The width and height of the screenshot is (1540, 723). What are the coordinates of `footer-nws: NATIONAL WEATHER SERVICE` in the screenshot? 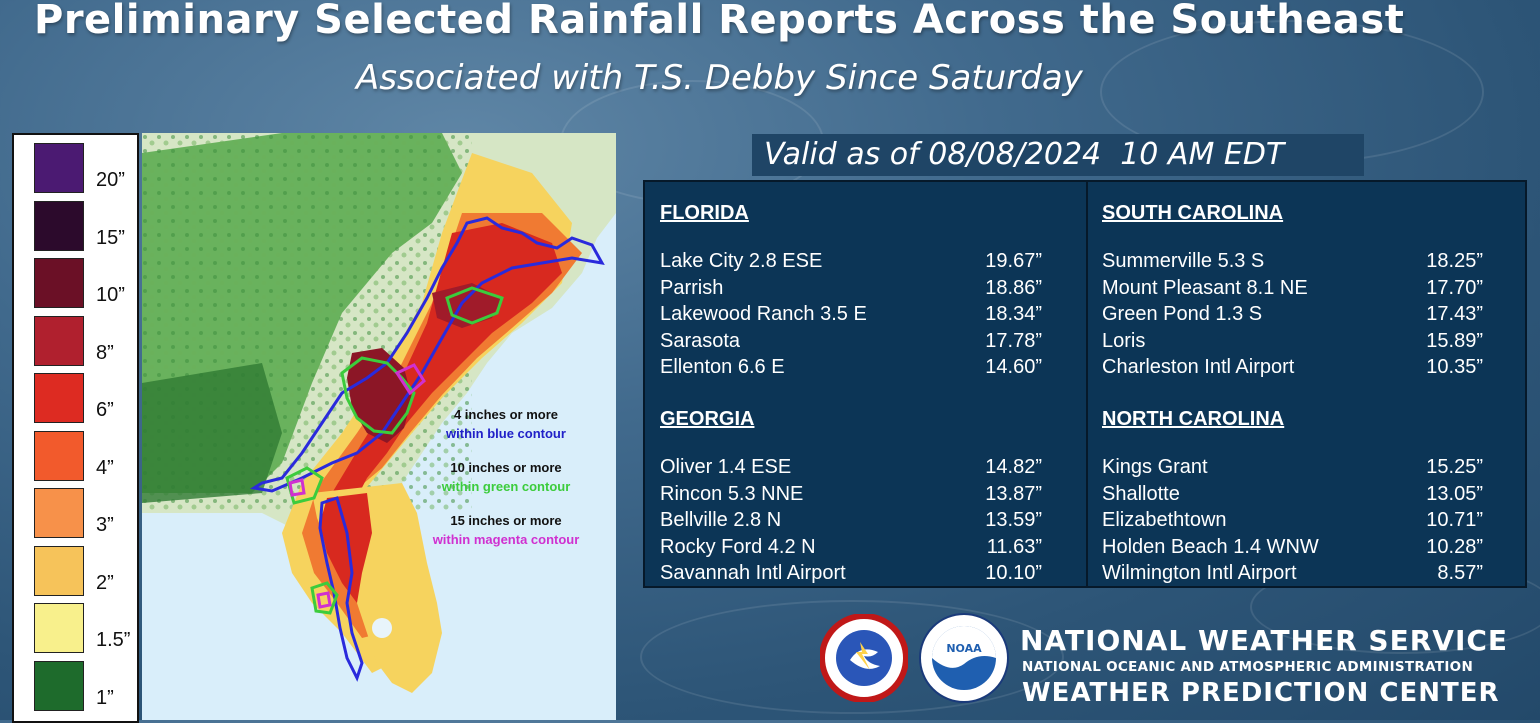 It's located at (1264, 640).